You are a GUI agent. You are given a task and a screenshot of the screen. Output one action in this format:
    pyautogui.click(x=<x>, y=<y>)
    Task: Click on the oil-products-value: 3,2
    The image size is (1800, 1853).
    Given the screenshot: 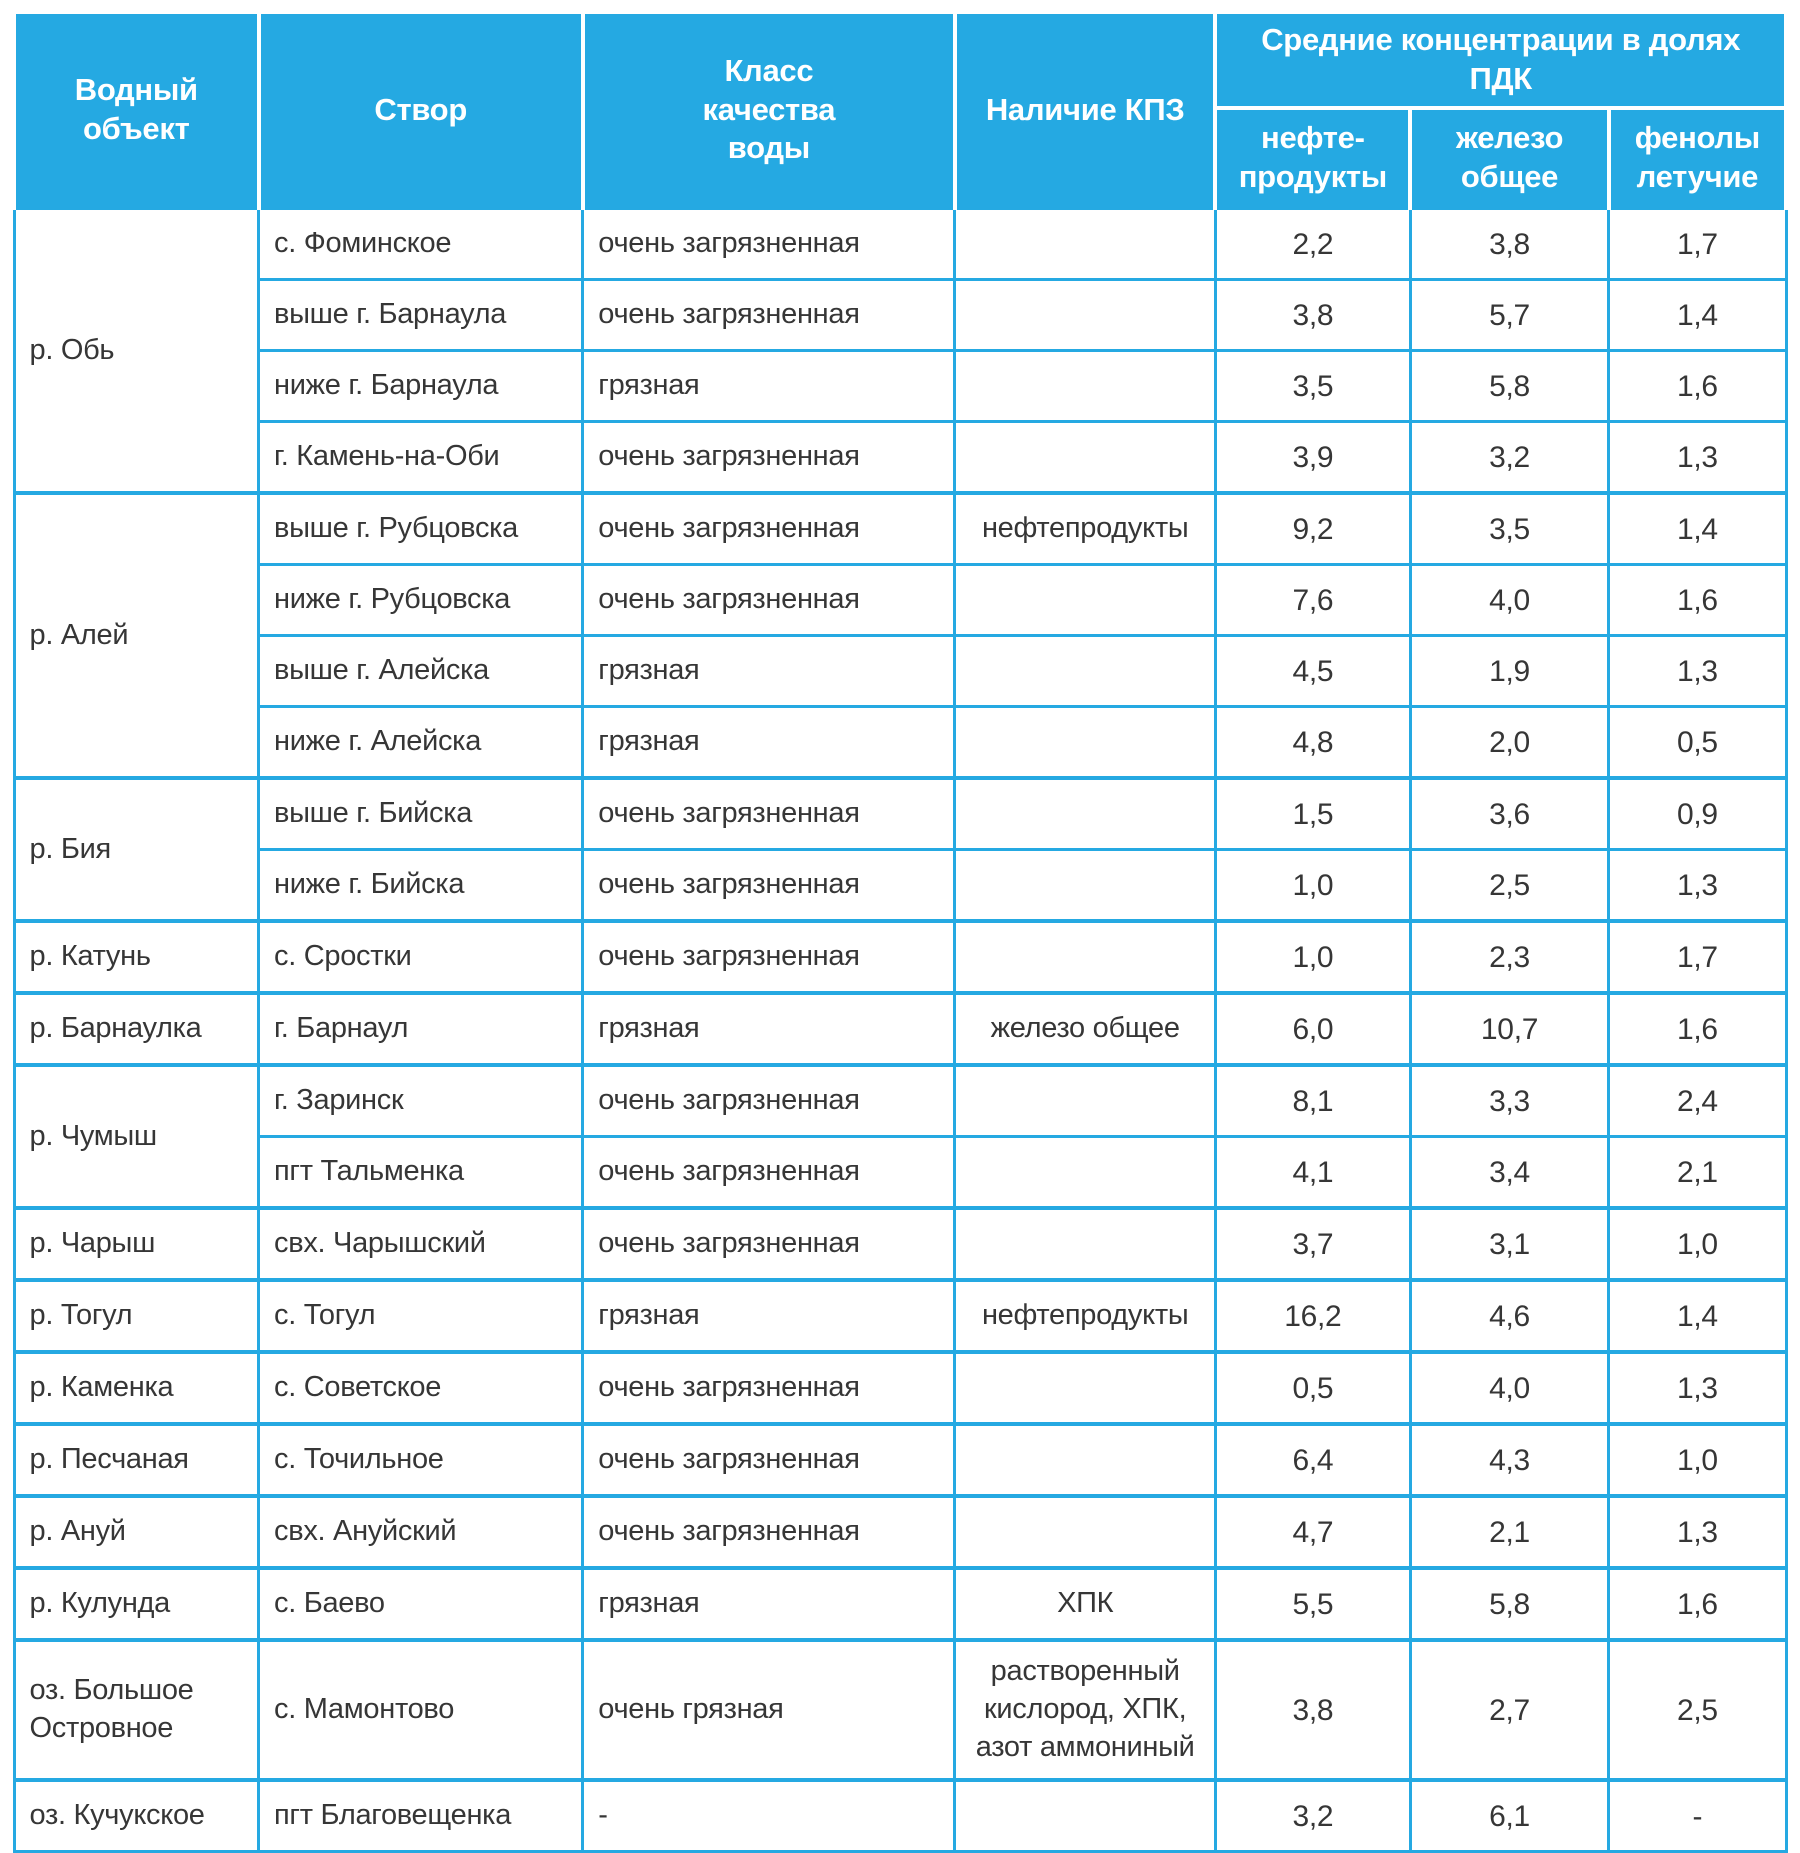 What is the action you would take?
    pyautogui.click(x=1312, y=1815)
    